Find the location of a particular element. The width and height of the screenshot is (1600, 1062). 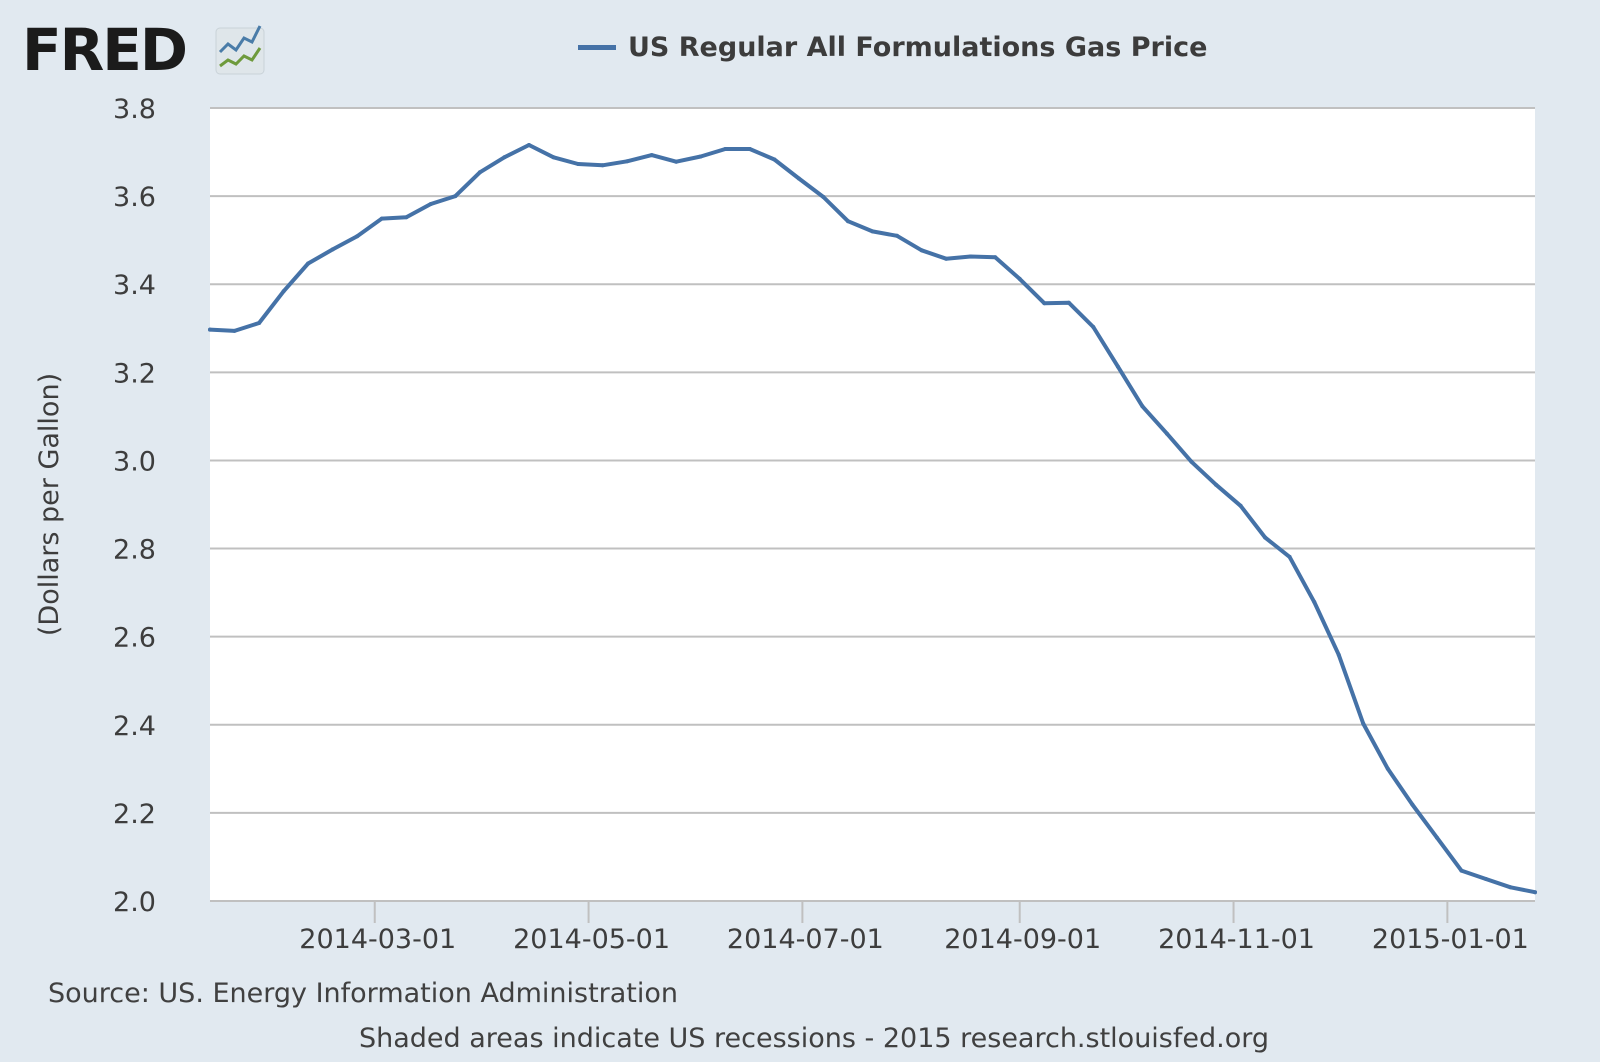

y-tick-label: 2.2 is located at coordinates (134, 814).